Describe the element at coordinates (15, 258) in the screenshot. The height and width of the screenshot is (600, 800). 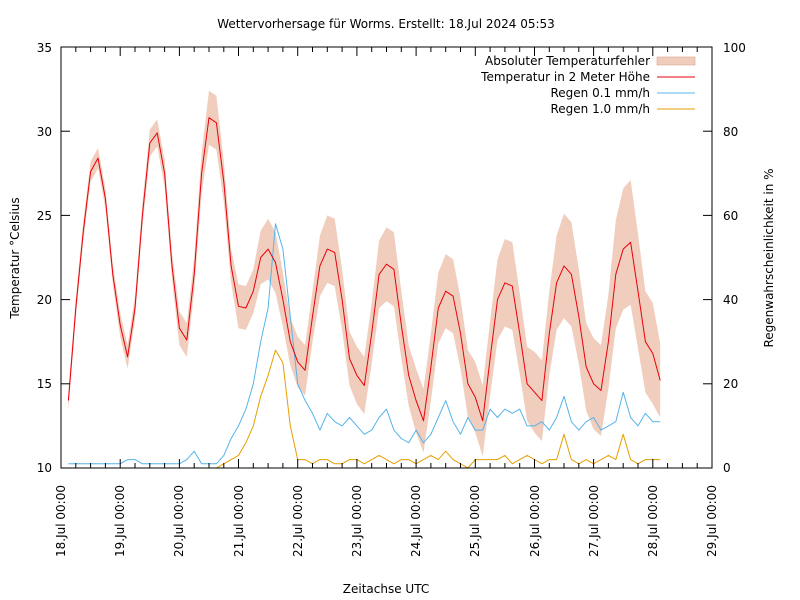
I see `y-axis-label: Temperatur °Celsius` at that location.